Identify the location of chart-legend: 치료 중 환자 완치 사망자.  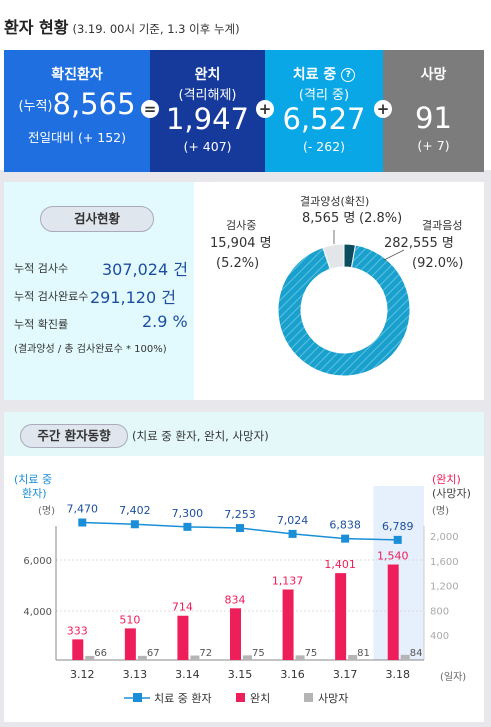
(236, 698).